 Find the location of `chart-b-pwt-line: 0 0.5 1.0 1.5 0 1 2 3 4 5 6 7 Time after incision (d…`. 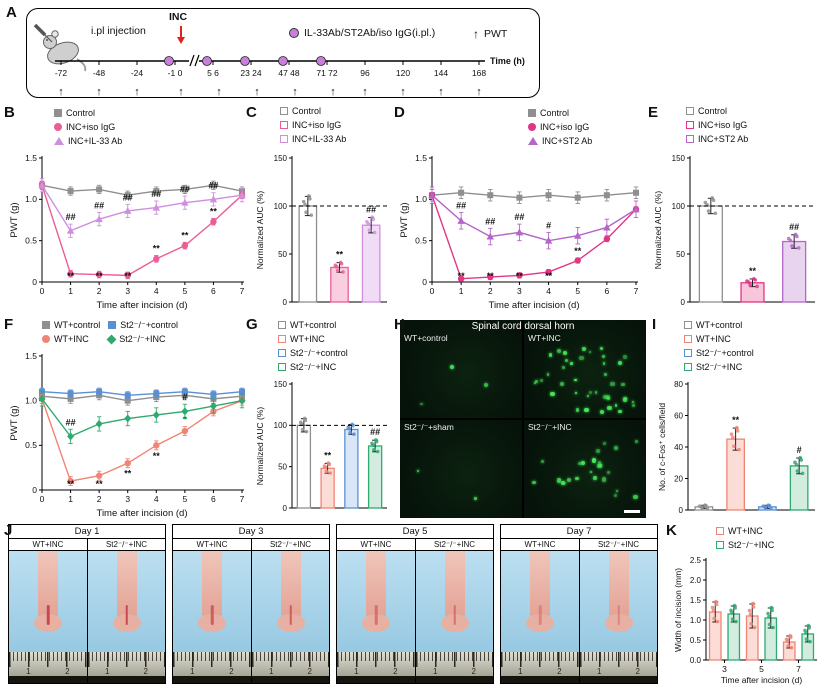

chart-b-pwt-line: 0 0.5 1.0 1.5 0 1 2 3 4 5 6 7 Time after incision (d… is located at coordinates (127, 231).